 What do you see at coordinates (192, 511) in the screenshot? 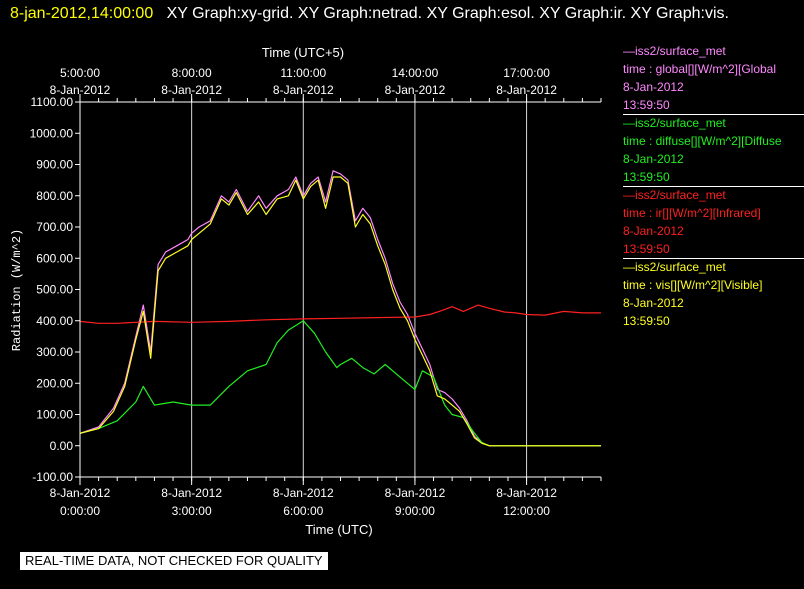
I see `x-tick-time: 3:00:00` at bounding box center [192, 511].